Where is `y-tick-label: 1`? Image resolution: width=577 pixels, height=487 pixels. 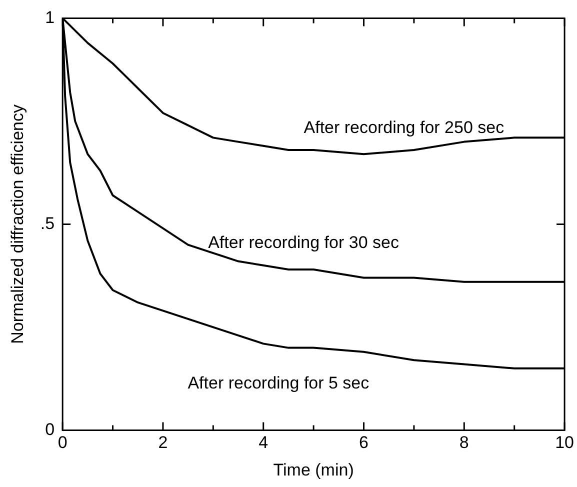 y-tick-label: 1 is located at coordinates (50, 17).